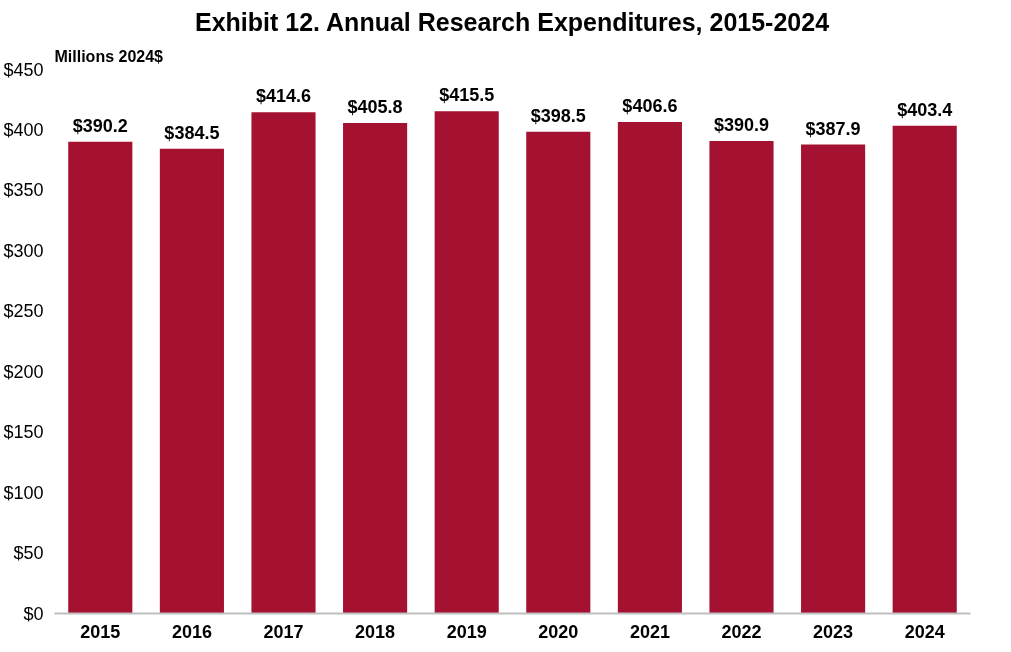  Describe the element at coordinates (23, 250) in the screenshot. I see `y-tick-label: $300` at that location.